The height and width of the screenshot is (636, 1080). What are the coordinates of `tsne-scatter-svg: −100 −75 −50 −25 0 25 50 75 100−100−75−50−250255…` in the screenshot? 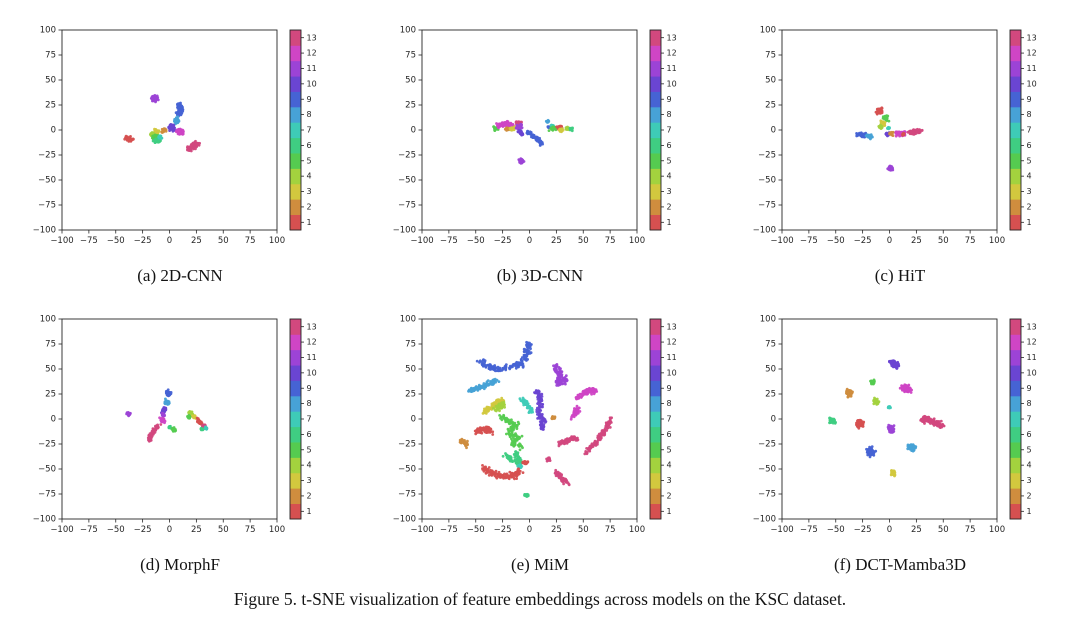 It's located at (895, 136).